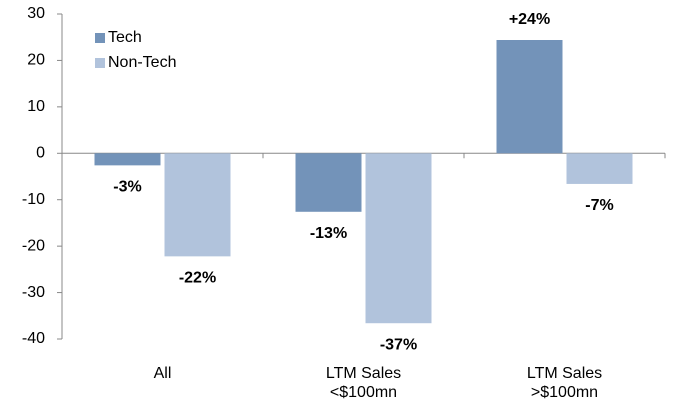  Describe the element at coordinates (125, 37) in the screenshot. I see `legend-label: Tech` at that location.